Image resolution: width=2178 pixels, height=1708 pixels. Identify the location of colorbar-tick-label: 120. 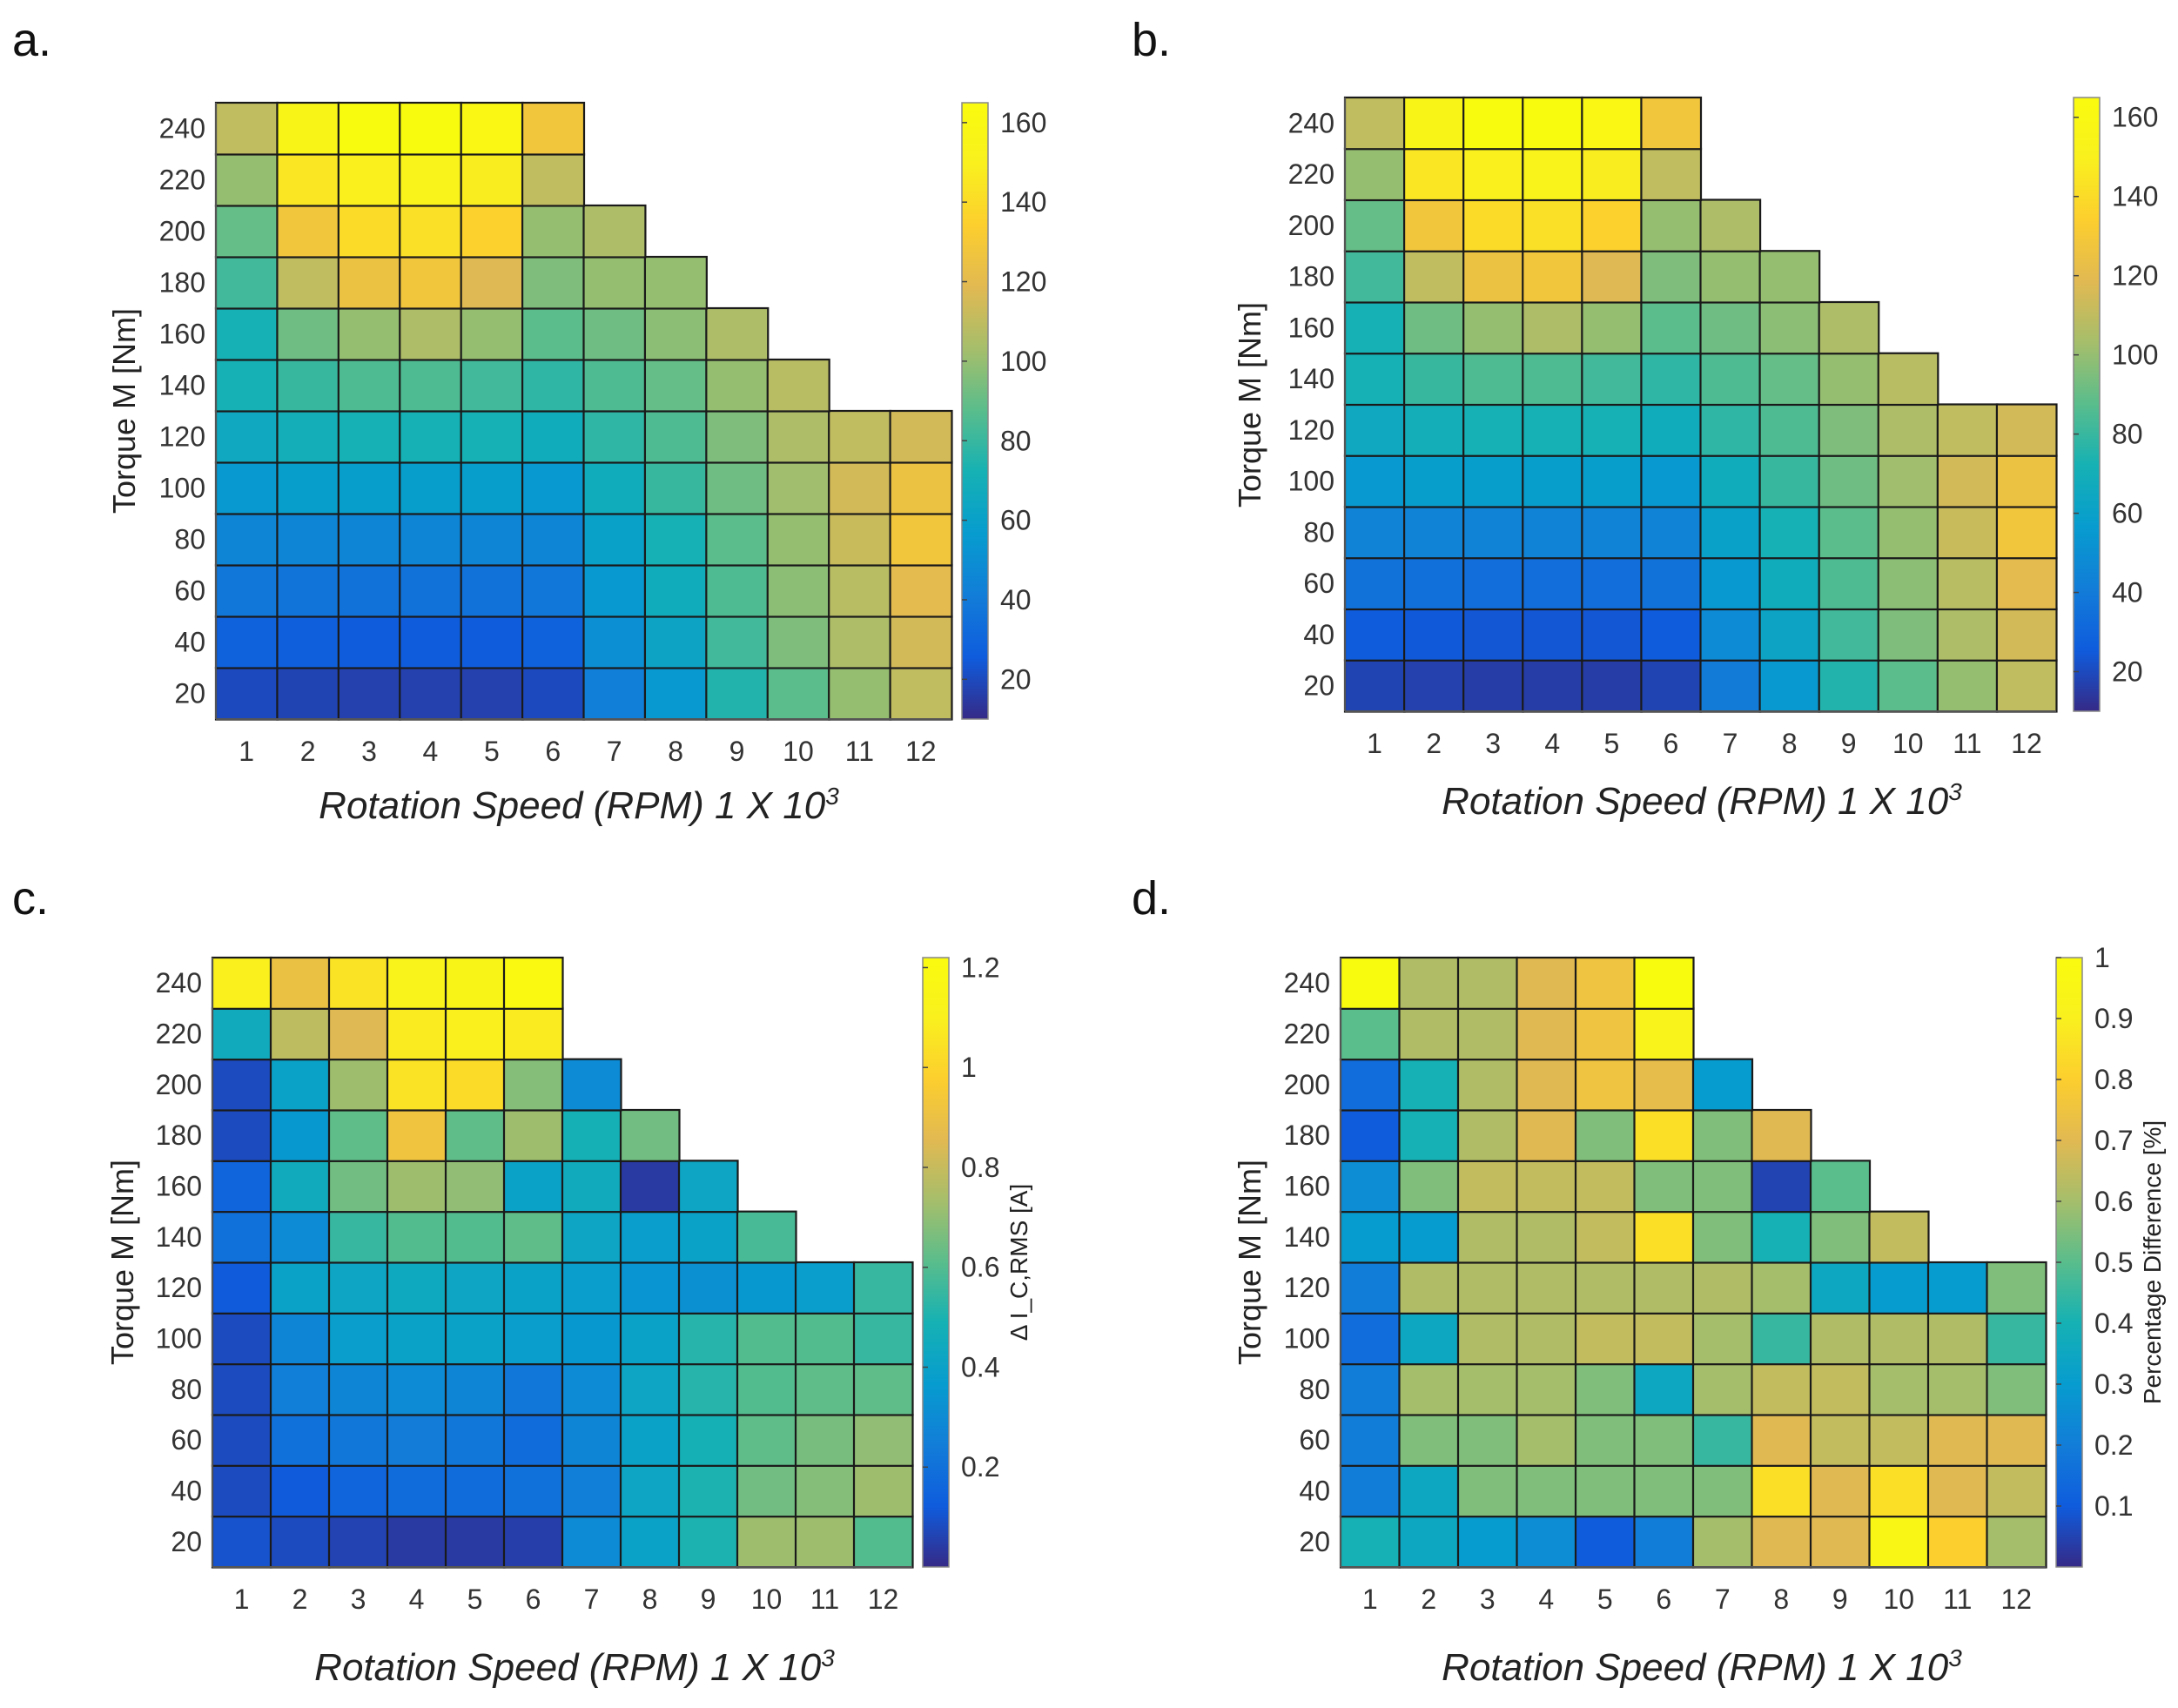
(2135, 276).